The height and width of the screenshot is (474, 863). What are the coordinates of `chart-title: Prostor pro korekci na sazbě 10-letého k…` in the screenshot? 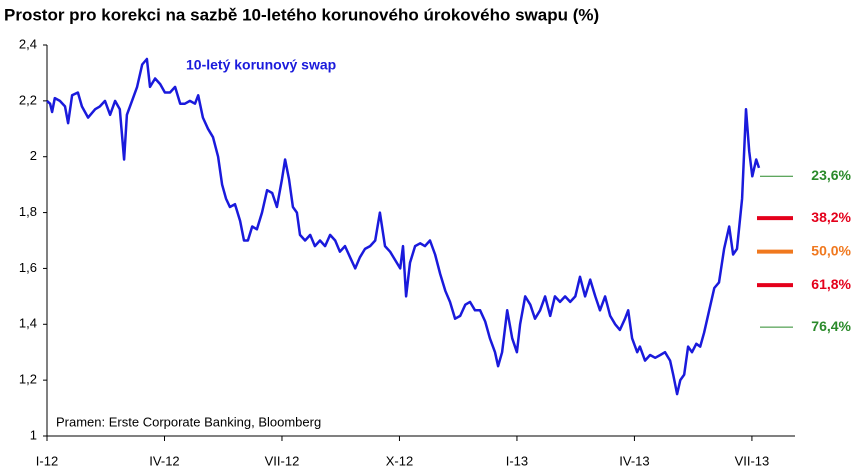 It's located at (301, 14).